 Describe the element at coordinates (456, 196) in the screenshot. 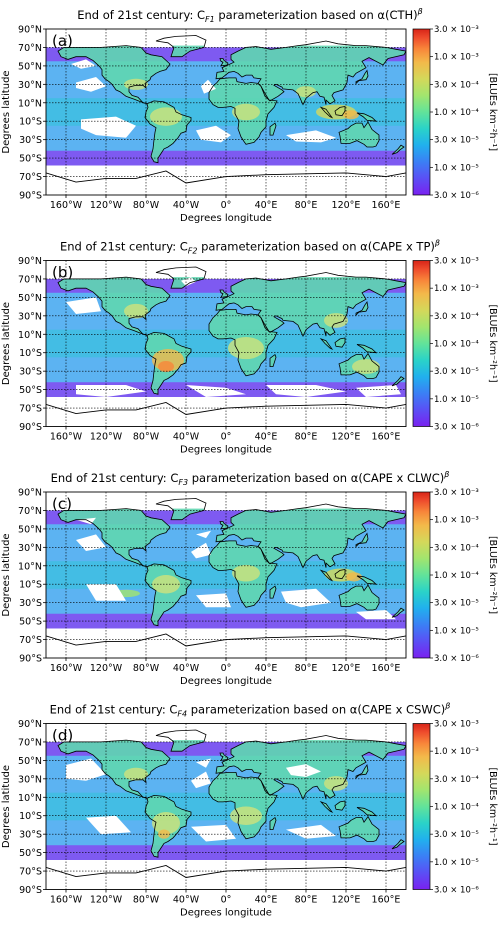

I see `colorbar-tick-label: 3.0 × 10⁻⁶` at that location.